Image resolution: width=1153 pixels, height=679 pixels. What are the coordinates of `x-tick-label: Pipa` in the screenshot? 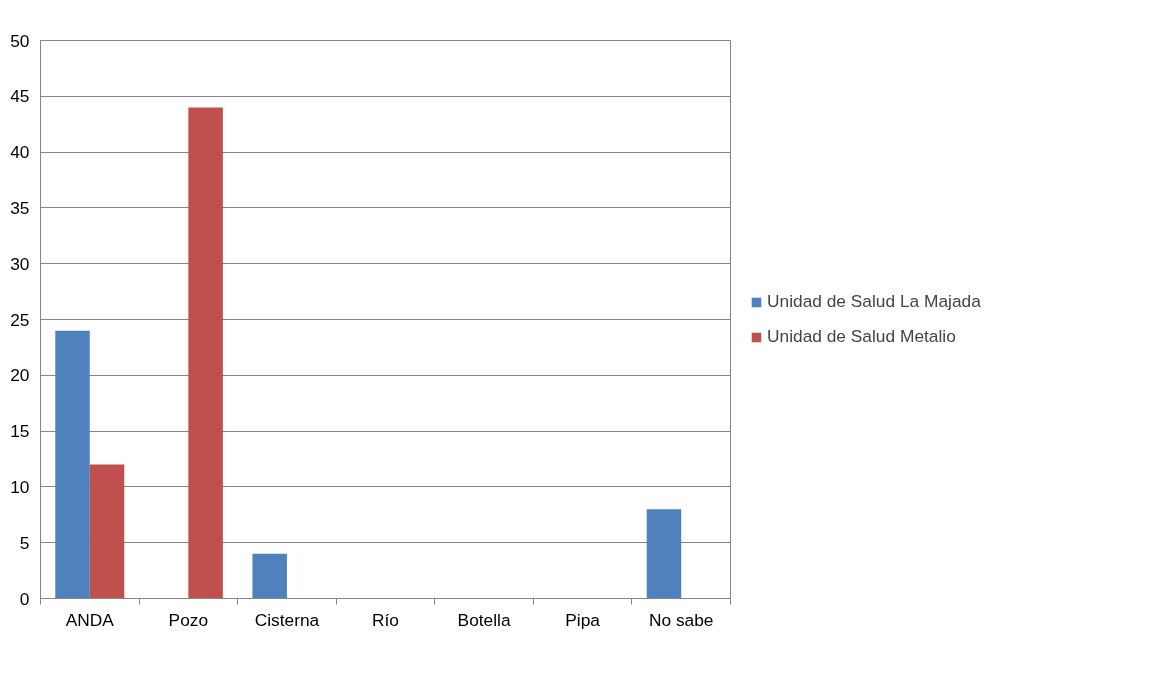 It's located at (583, 619).